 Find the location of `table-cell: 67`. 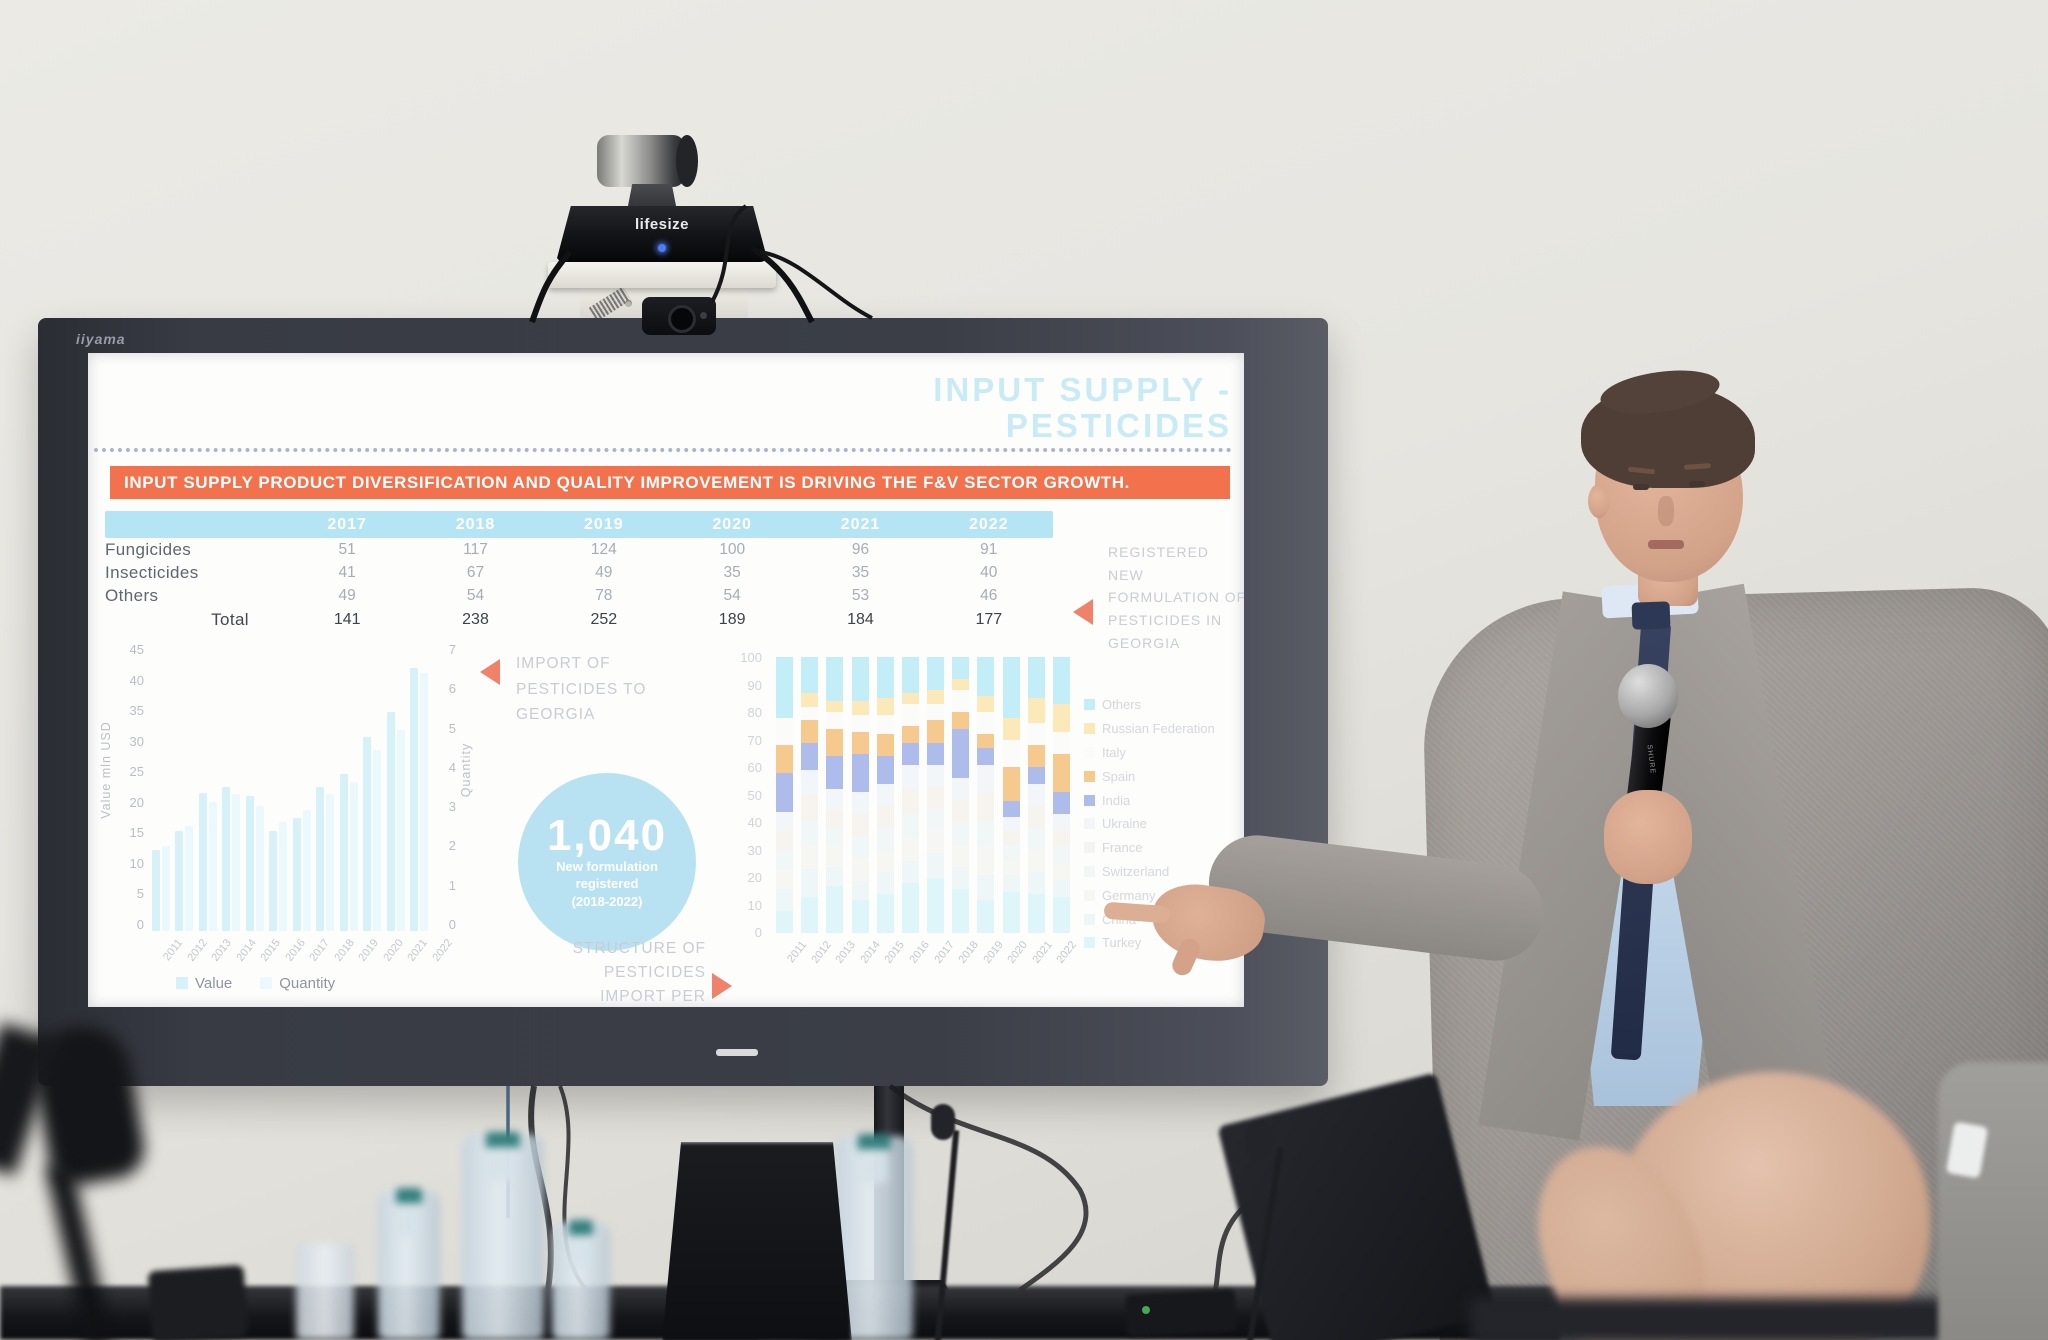

table-cell: 67 is located at coordinates (475, 572).